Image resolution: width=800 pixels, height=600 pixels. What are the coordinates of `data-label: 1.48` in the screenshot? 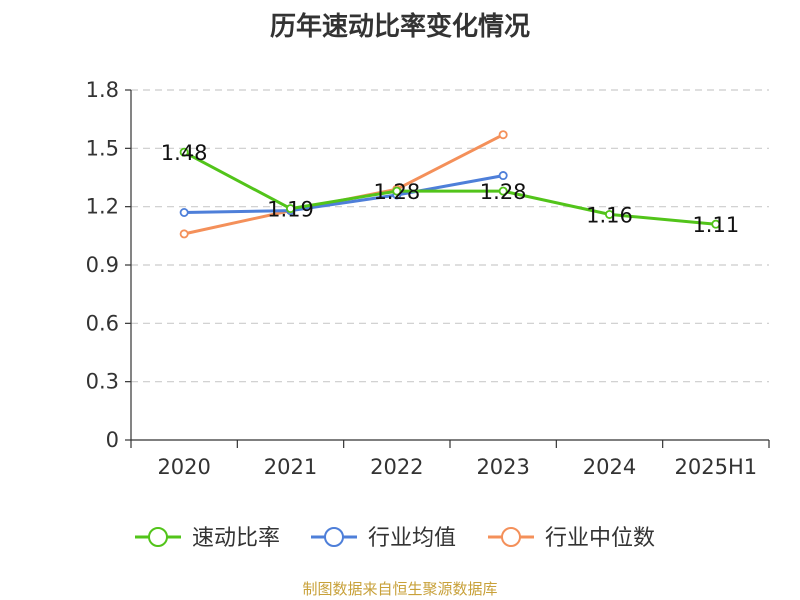 It's located at (184, 153).